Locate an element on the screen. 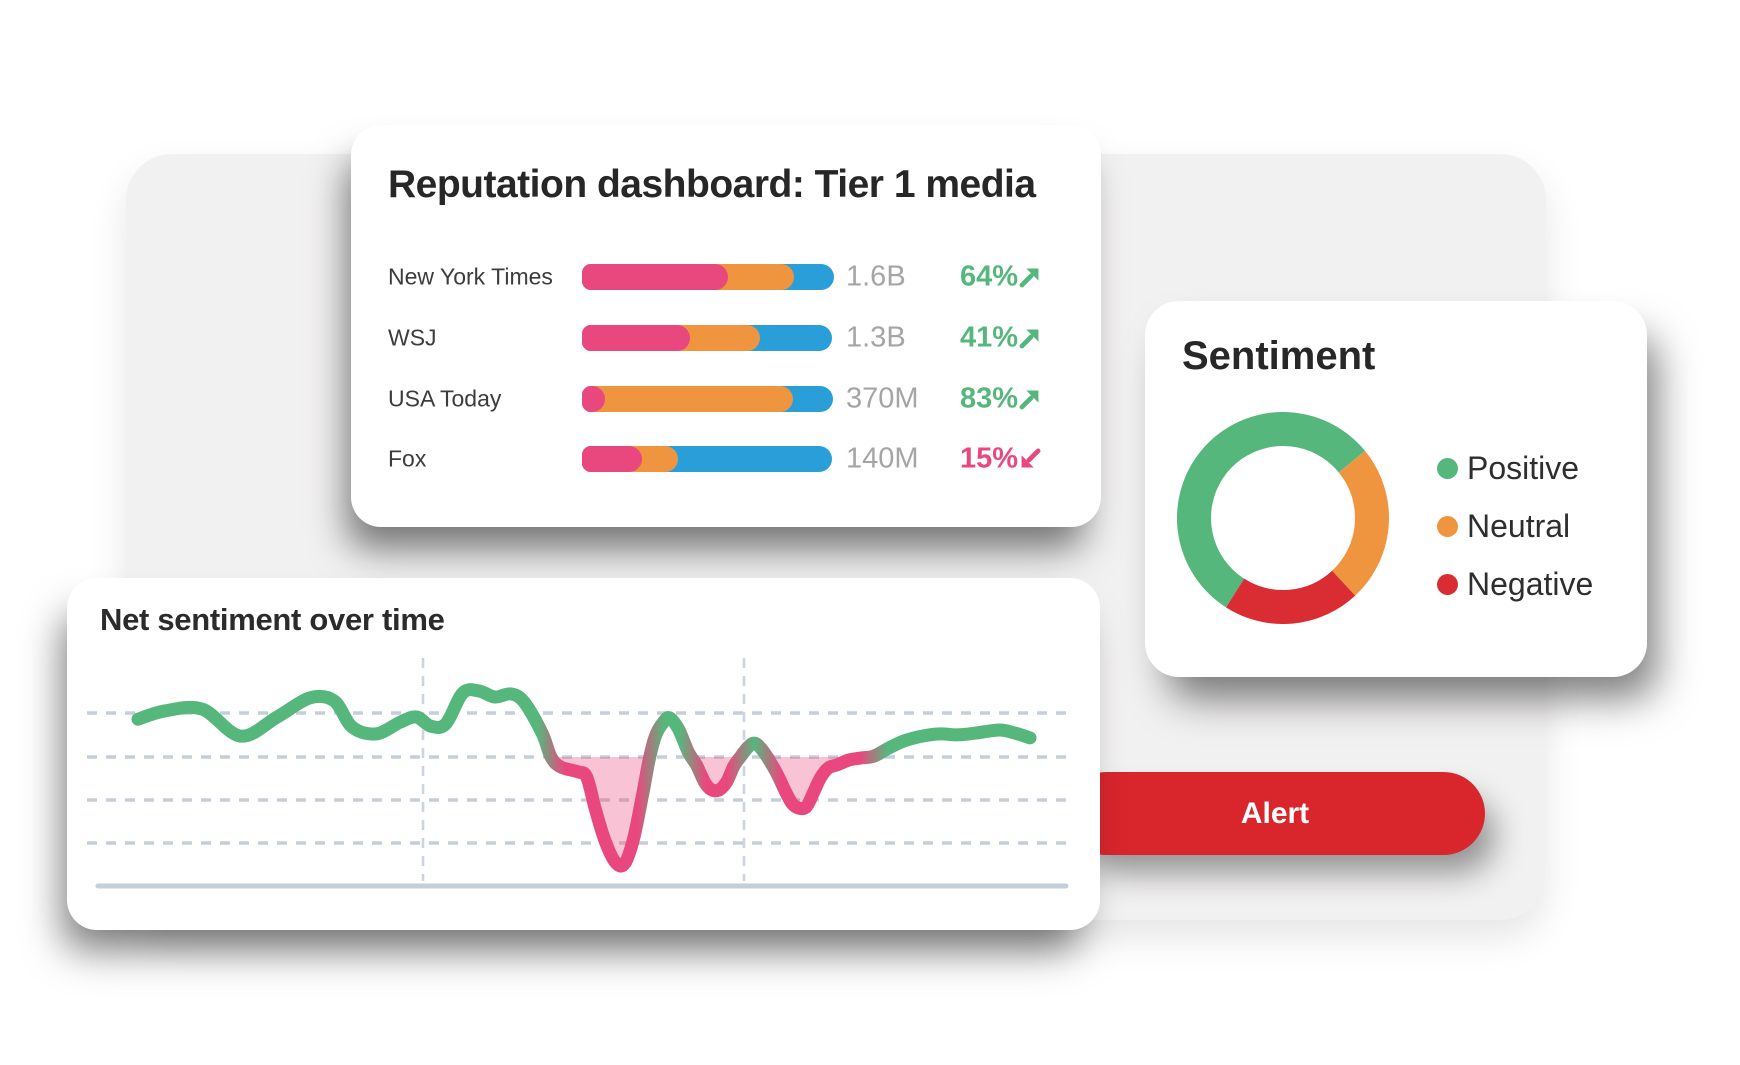 Image resolution: width=1740 pixels, height=1065 pixels. legend-item-neutral: Neutral is located at coordinates (1515, 526).